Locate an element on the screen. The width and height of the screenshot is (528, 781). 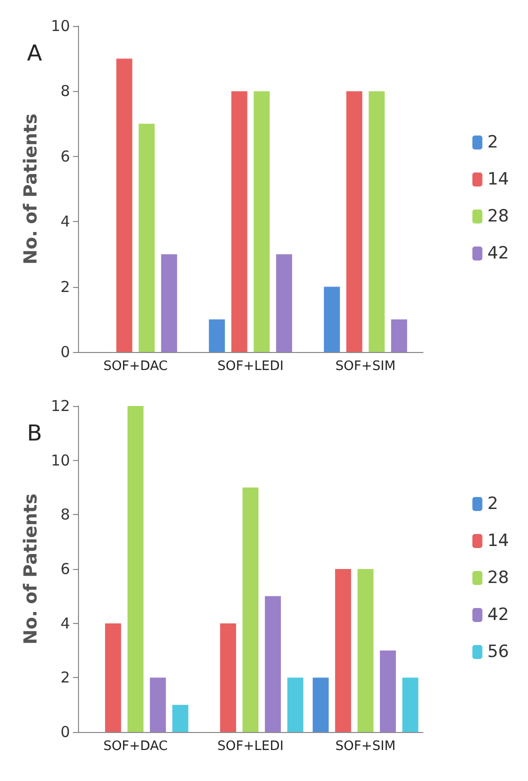
text: A is located at coordinates (34, 54).